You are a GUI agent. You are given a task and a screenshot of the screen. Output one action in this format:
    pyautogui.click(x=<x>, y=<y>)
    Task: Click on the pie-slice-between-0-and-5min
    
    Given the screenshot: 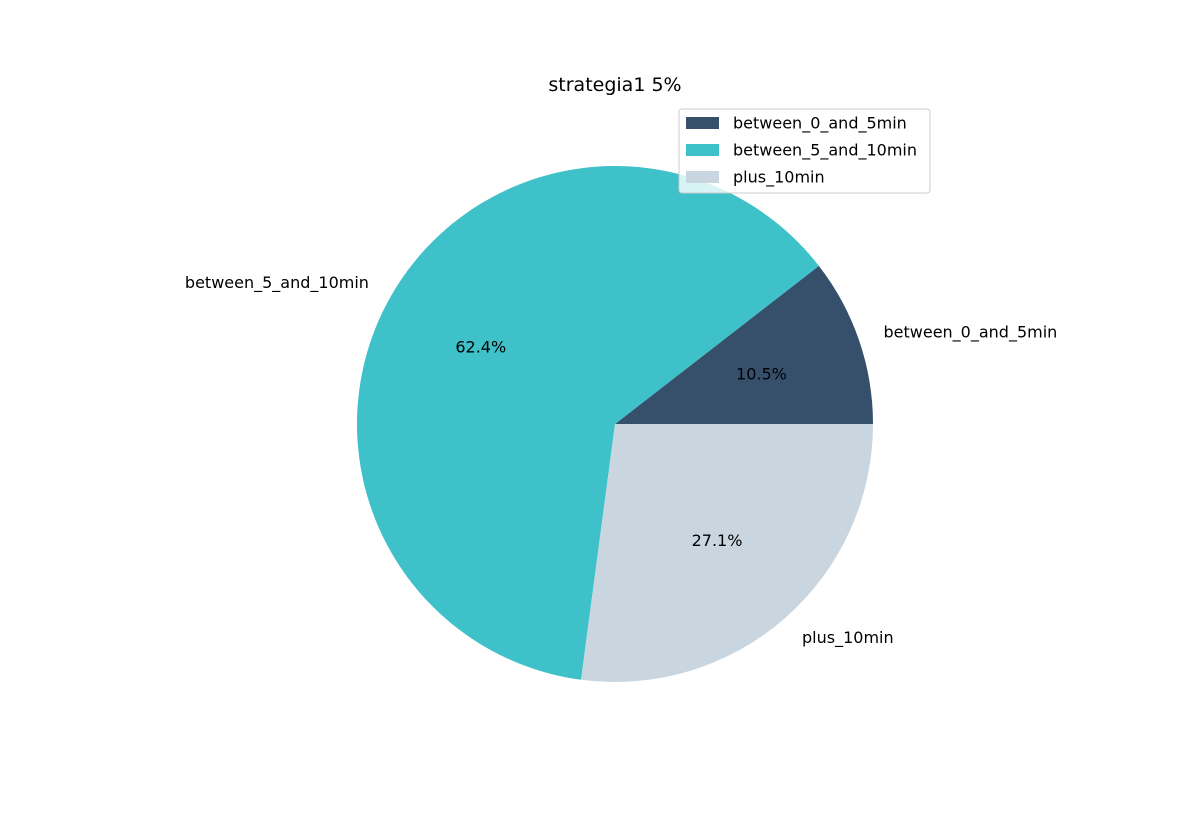 What is the action you would take?
    pyautogui.click(x=744, y=344)
    